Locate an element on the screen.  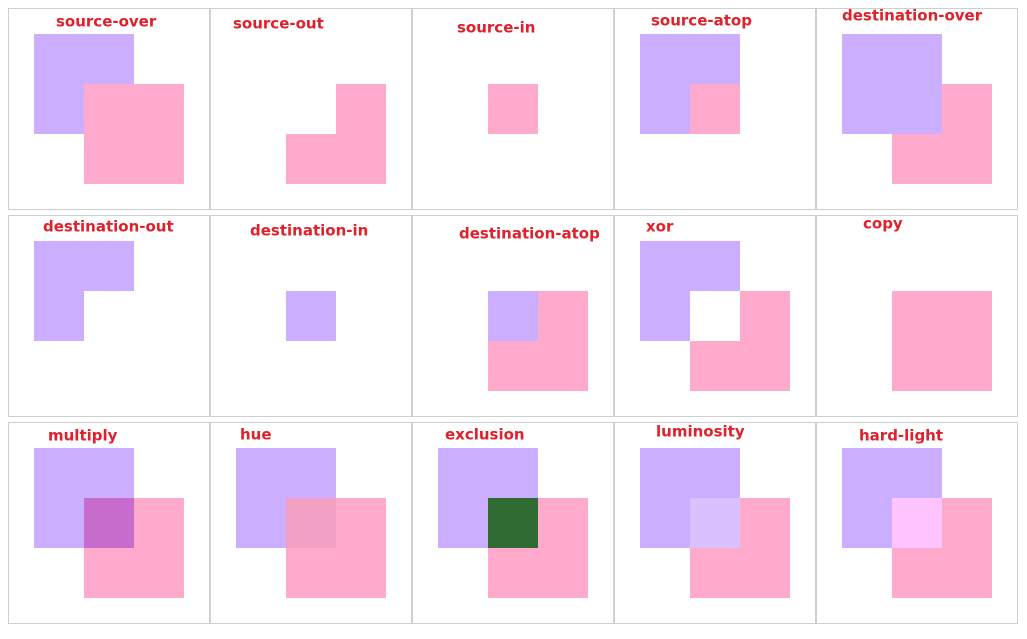
panel: hue is located at coordinates (311, 523).